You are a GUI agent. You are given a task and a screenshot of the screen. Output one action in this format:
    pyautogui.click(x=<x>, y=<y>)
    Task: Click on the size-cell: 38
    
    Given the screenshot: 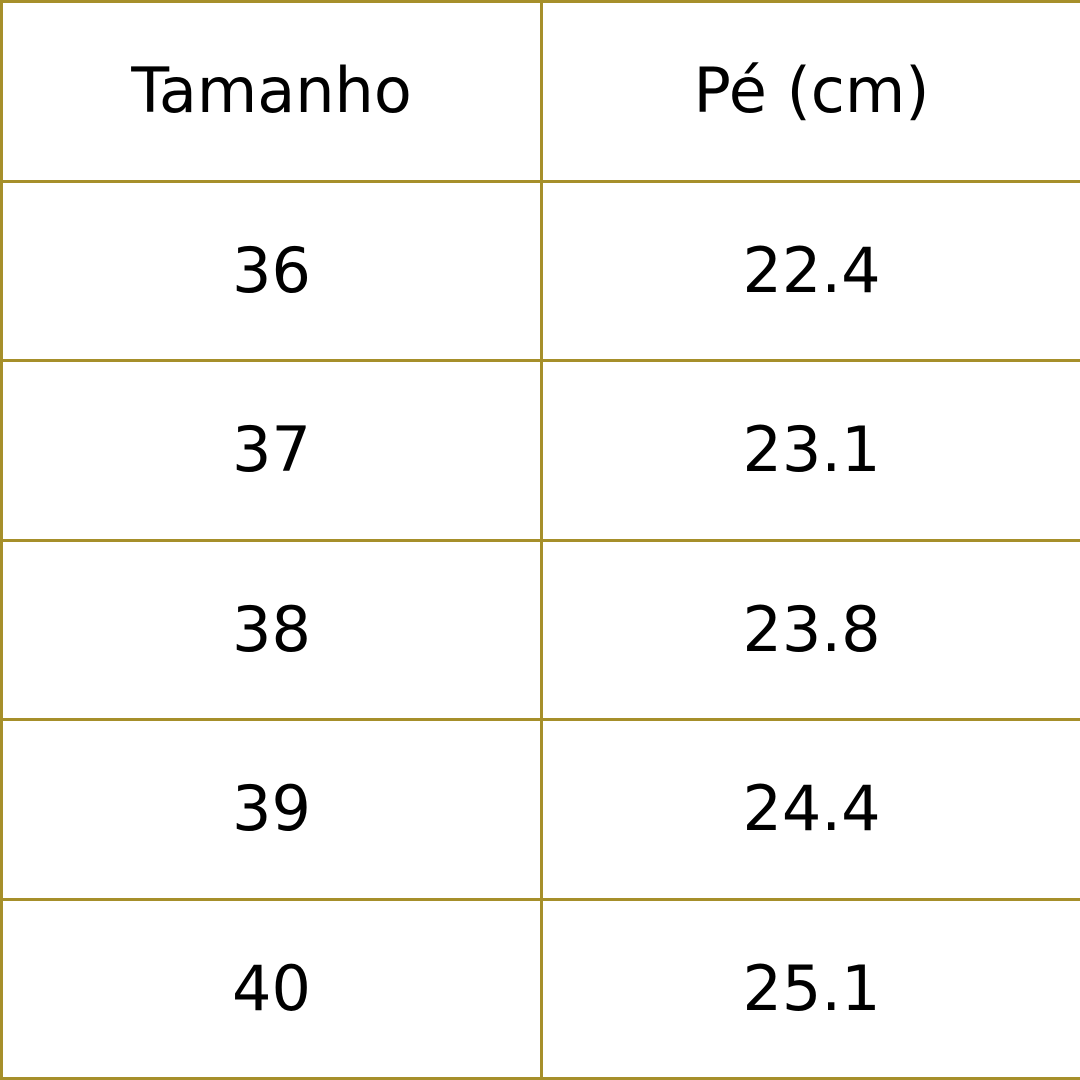 What is the action you would take?
    pyautogui.click(x=271, y=629)
    